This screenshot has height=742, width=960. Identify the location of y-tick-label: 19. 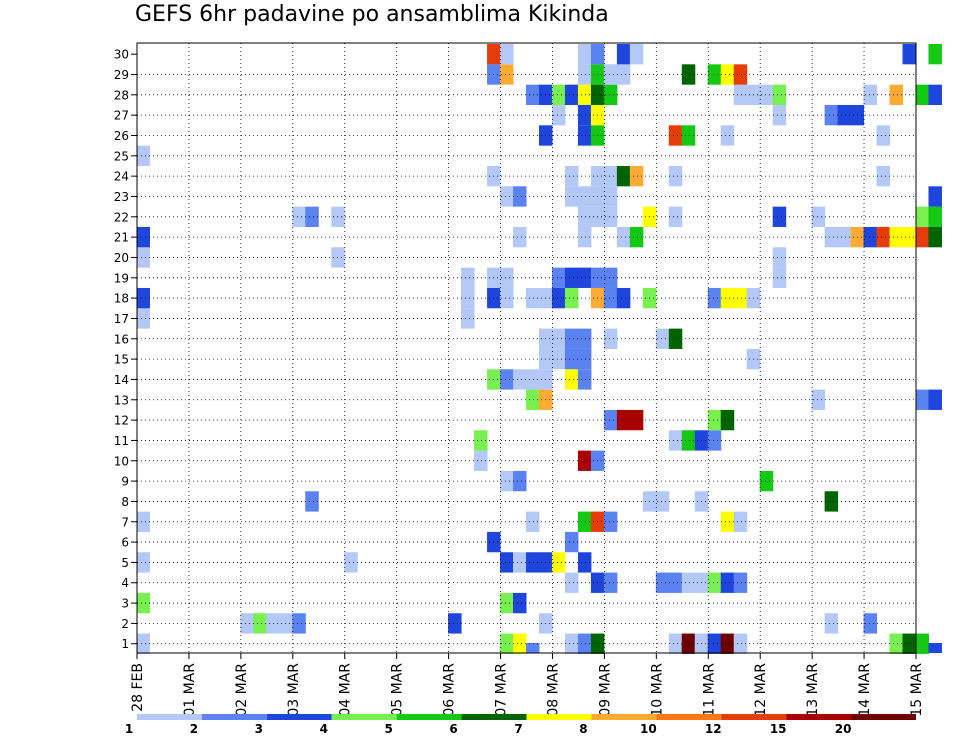
(121, 278).